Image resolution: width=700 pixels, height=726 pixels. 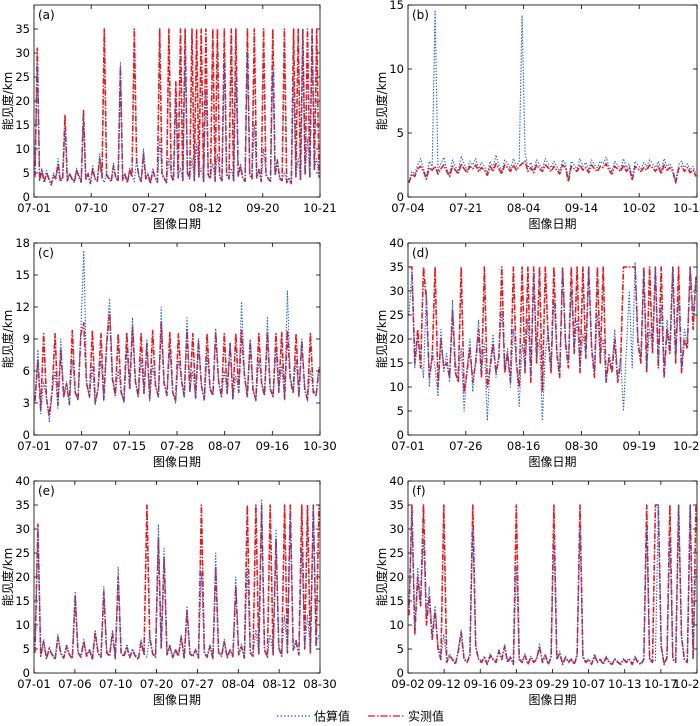 I want to click on x-tick-label: 10-17, so click(x=660, y=684).